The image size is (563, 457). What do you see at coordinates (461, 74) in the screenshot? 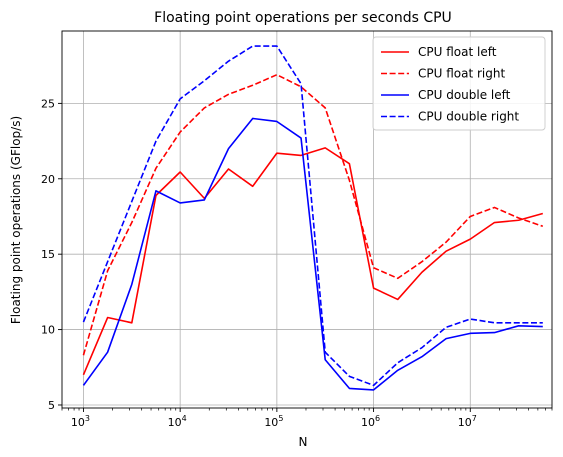
I see `legend-label: CPU float right` at bounding box center [461, 74].